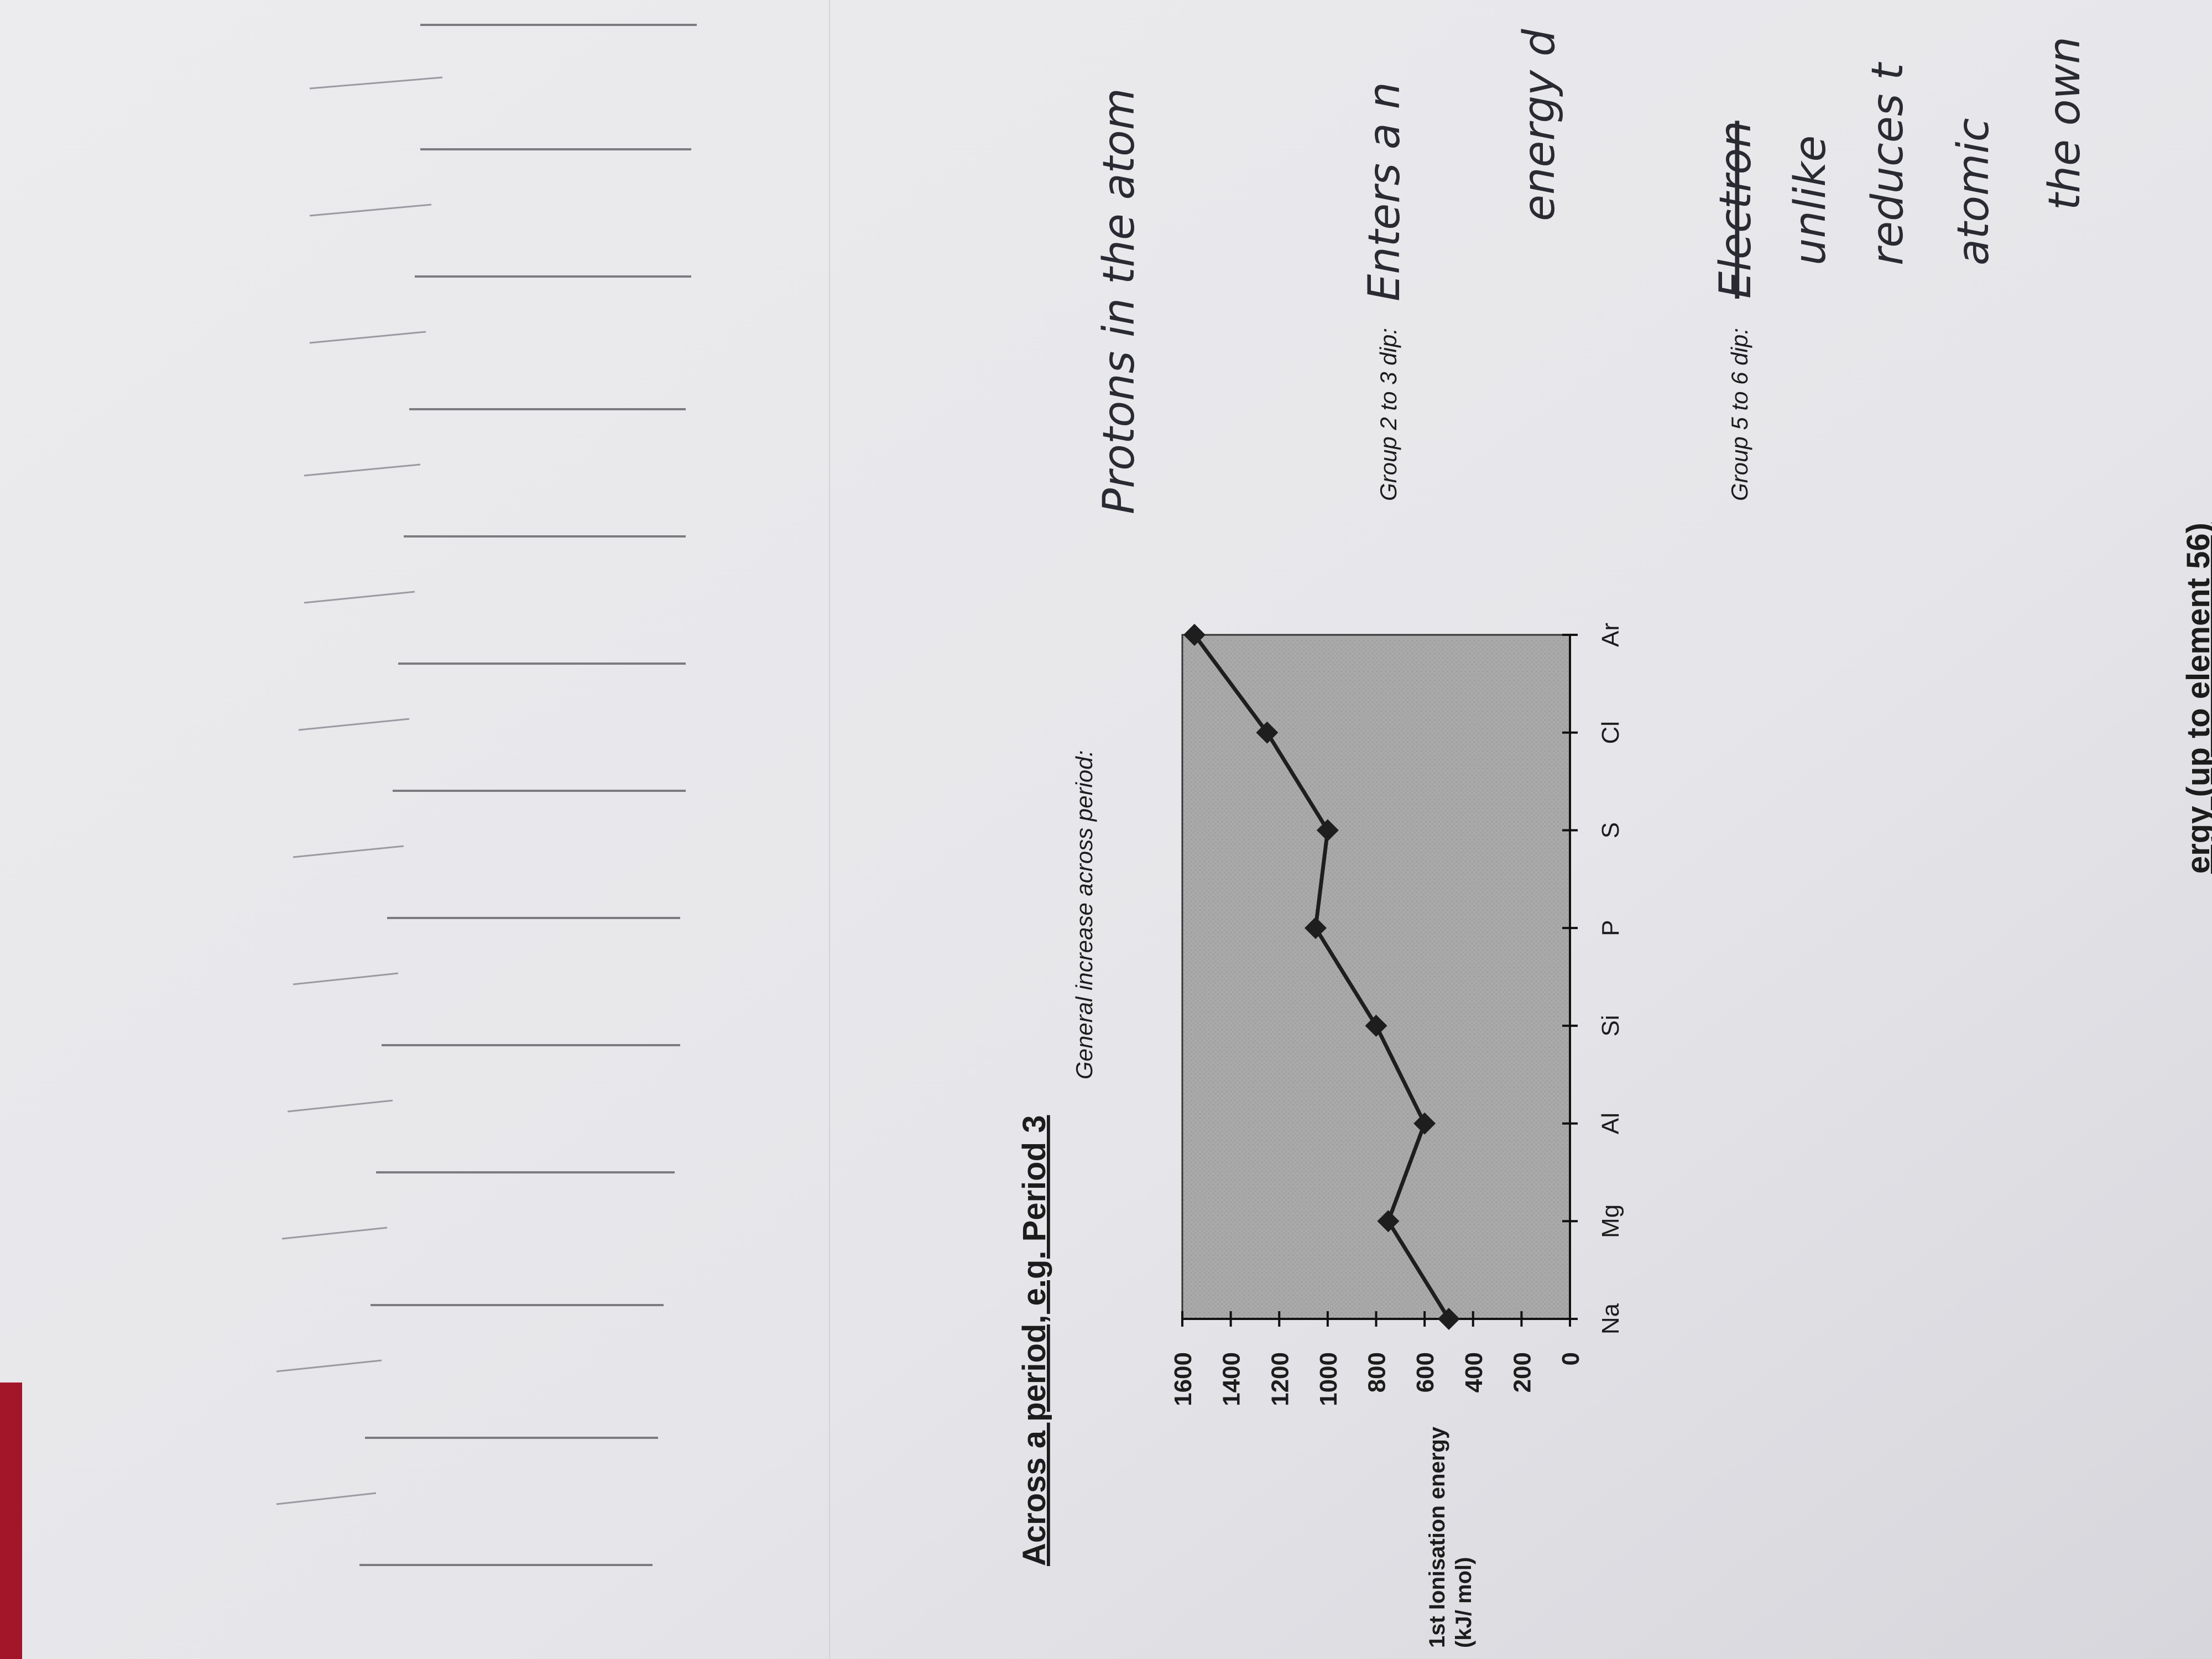 This screenshot has height=1659, width=2212. Describe the element at coordinates (1232, 1379) in the screenshot. I see `y-tick-label: 1400` at that location.